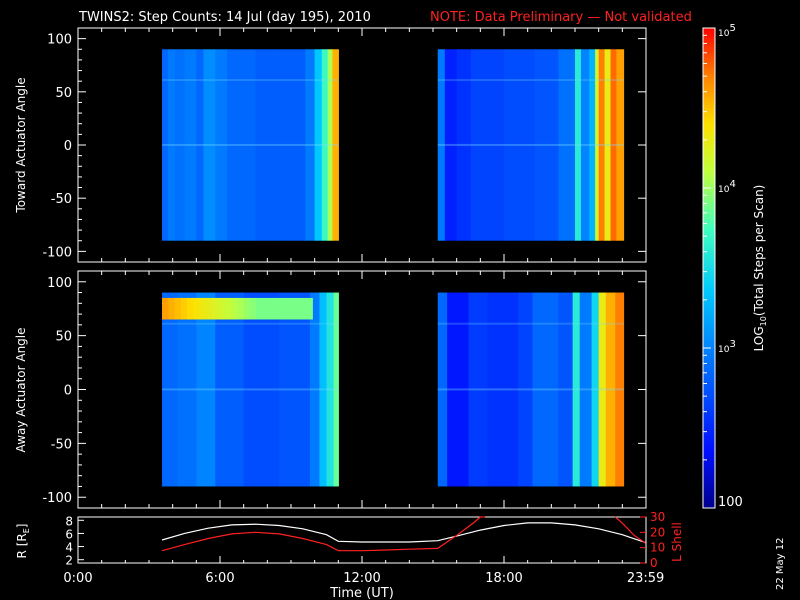 Image resolution: width=800 pixels, height=600 pixels. What do you see at coordinates (657, 532) in the screenshot?
I see `y-tick-label-right: 20` at bounding box center [657, 532].